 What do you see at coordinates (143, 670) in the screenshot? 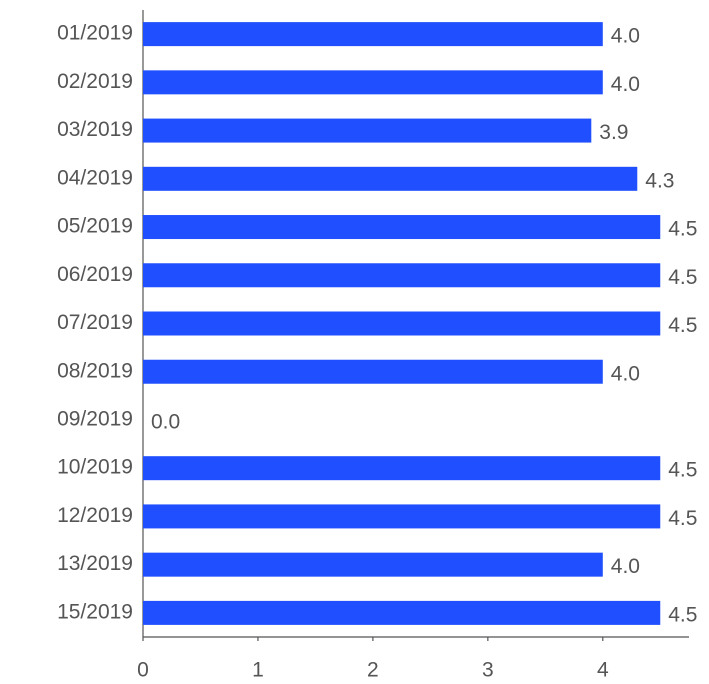
I see `x-tick-label: 0` at bounding box center [143, 670].